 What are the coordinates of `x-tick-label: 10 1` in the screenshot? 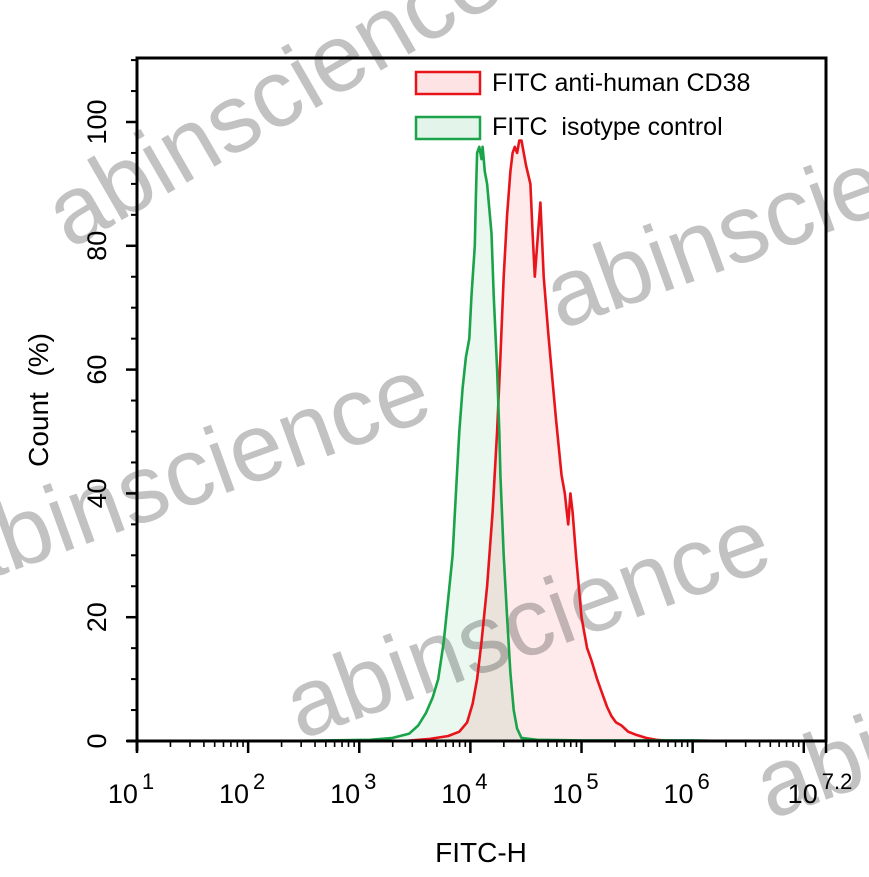 It's located at (131, 789).